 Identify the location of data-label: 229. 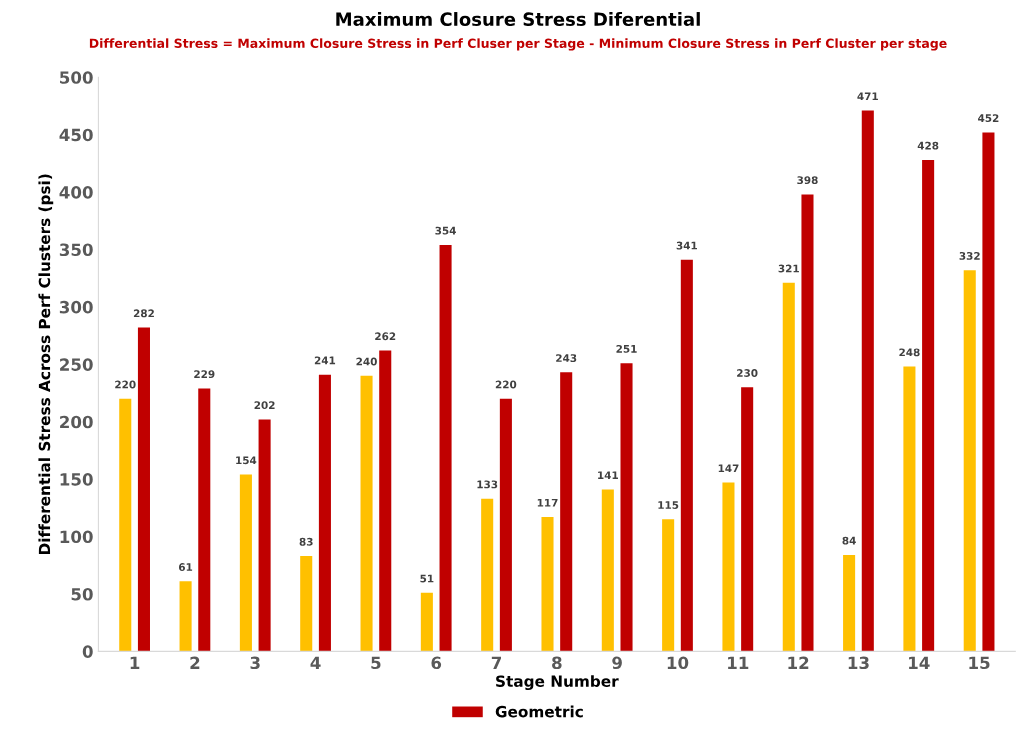
(204, 374).